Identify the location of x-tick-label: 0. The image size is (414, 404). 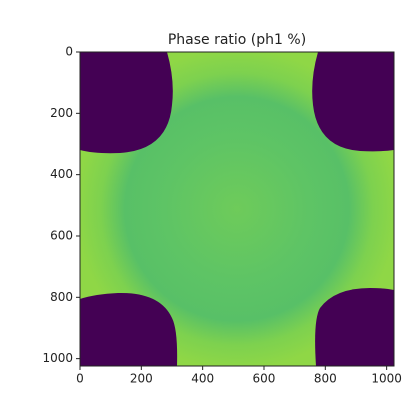
(80, 379).